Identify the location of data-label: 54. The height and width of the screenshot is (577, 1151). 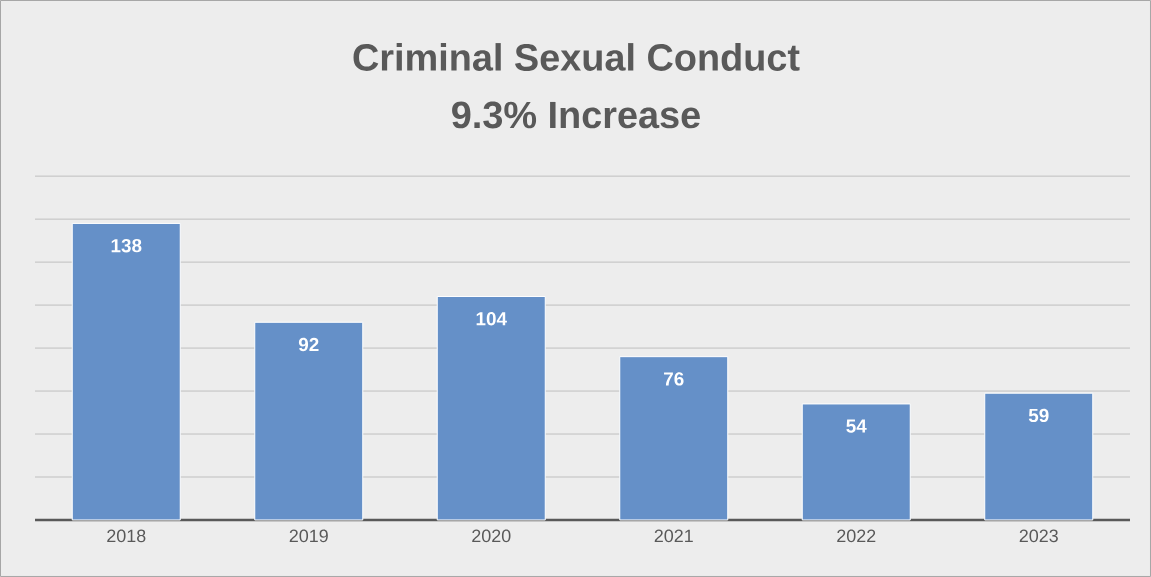
(856, 426).